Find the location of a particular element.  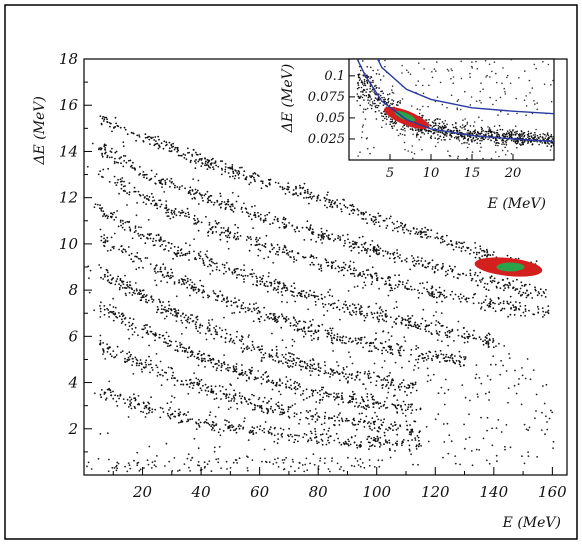

y-tick-label: 18 is located at coordinates (68, 59).